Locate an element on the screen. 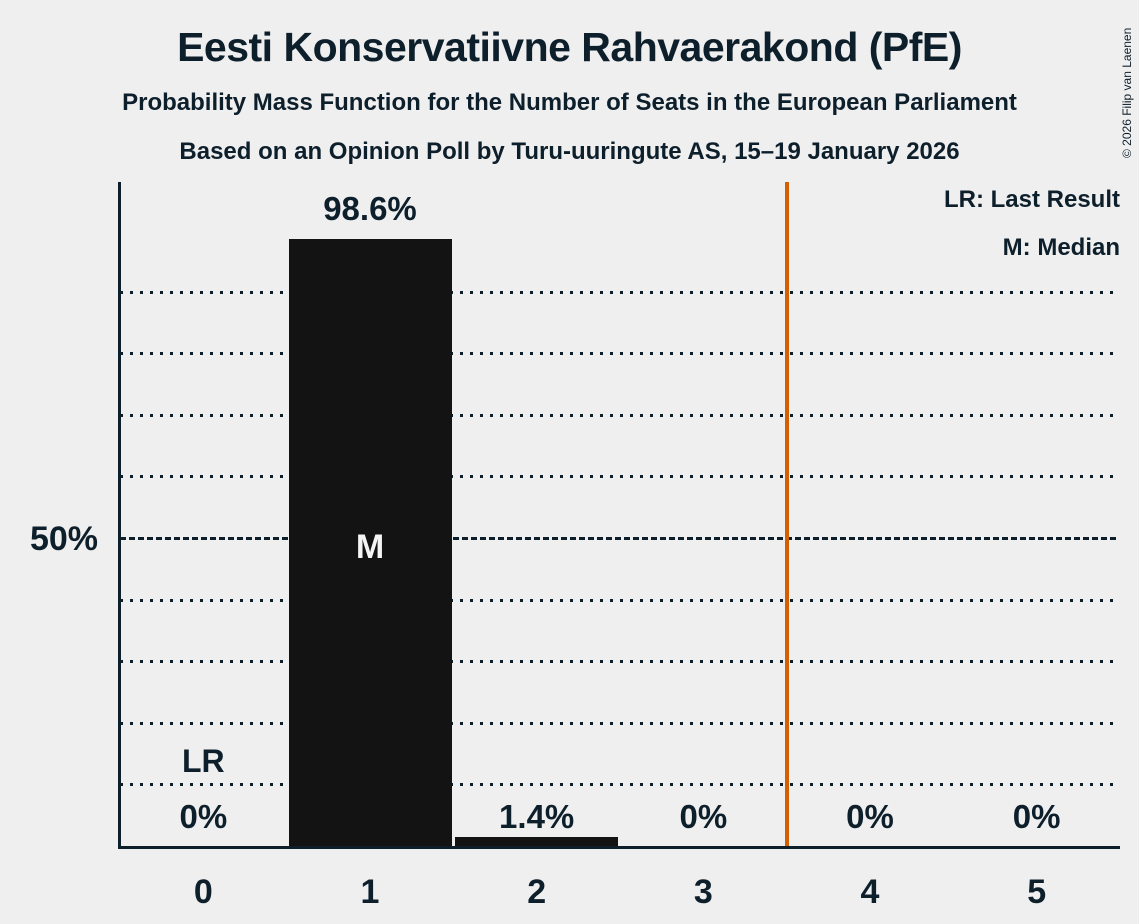  threshold-line is located at coordinates (786, 514).